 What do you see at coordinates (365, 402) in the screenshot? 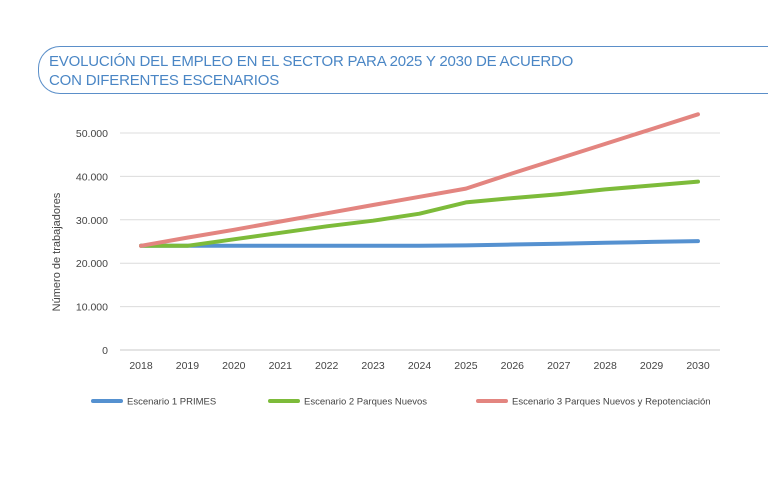
I see `legend-label: Escenario 2 Parques Nuevos` at bounding box center [365, 402].